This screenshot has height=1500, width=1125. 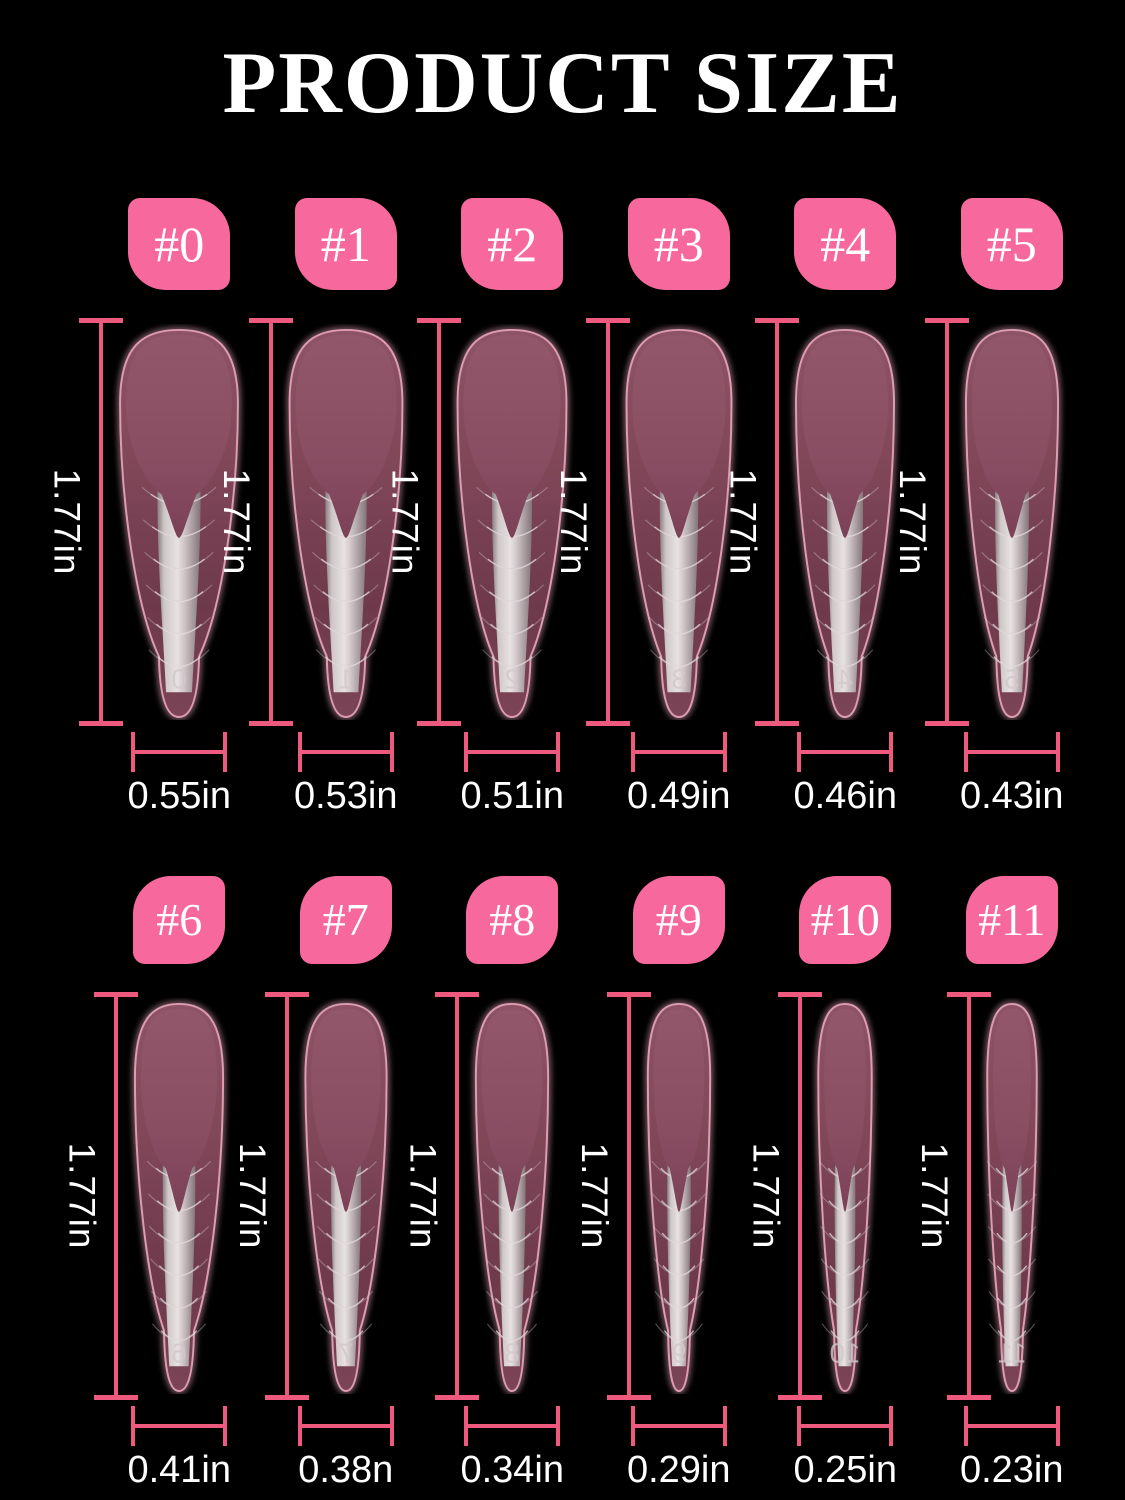 I want to click on nail-size-column: #11 1.77in 11 0.23in, so click(x=1005, y=1183).